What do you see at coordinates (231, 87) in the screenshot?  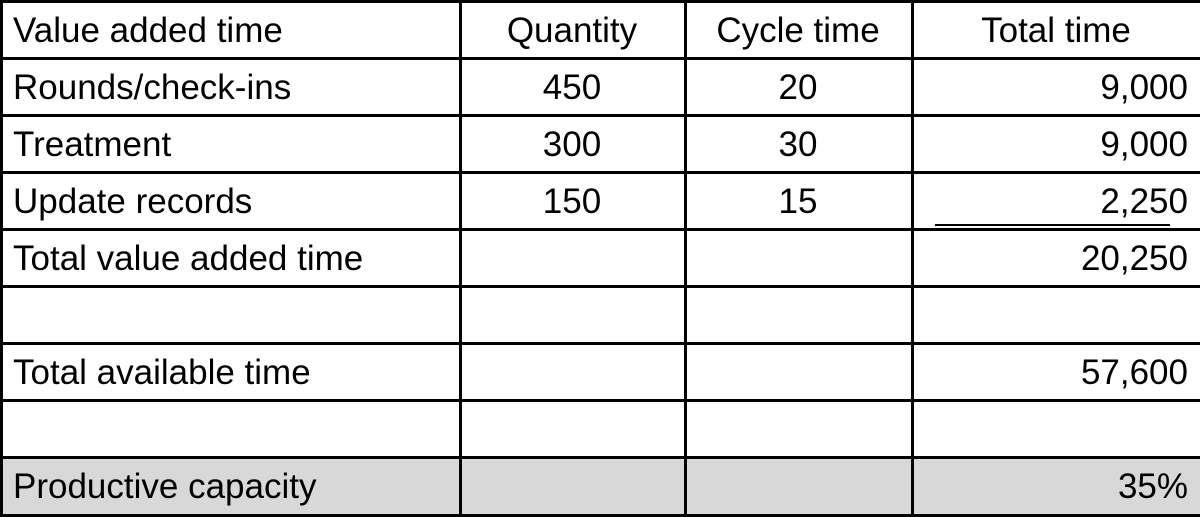 I see `row-label: Rounds/check-ins` at bounding box center [231, 87].